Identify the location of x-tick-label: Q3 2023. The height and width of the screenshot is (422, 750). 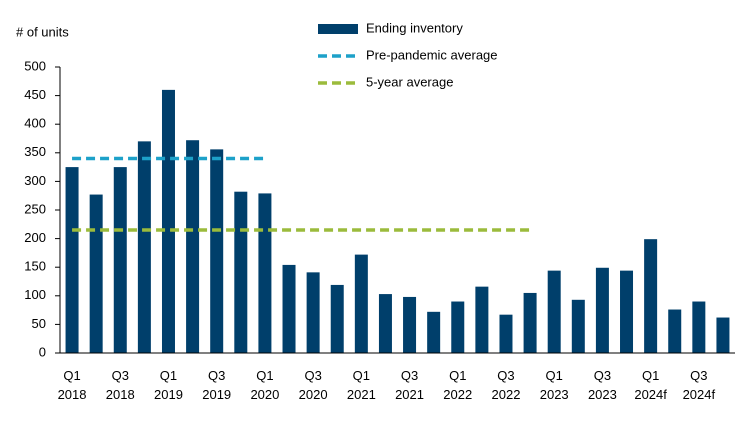
(602, 385).